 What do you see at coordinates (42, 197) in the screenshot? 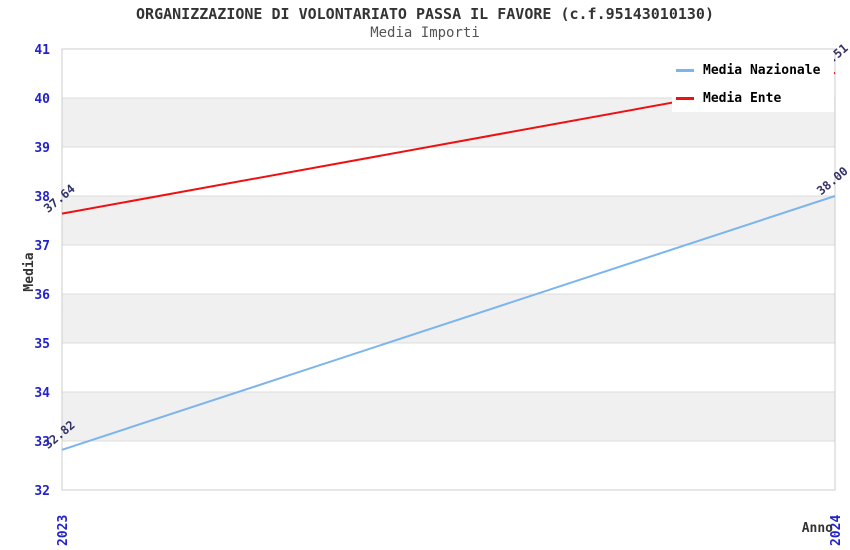
I see `y-tick-label: 38` at bounding box center [42, 197].